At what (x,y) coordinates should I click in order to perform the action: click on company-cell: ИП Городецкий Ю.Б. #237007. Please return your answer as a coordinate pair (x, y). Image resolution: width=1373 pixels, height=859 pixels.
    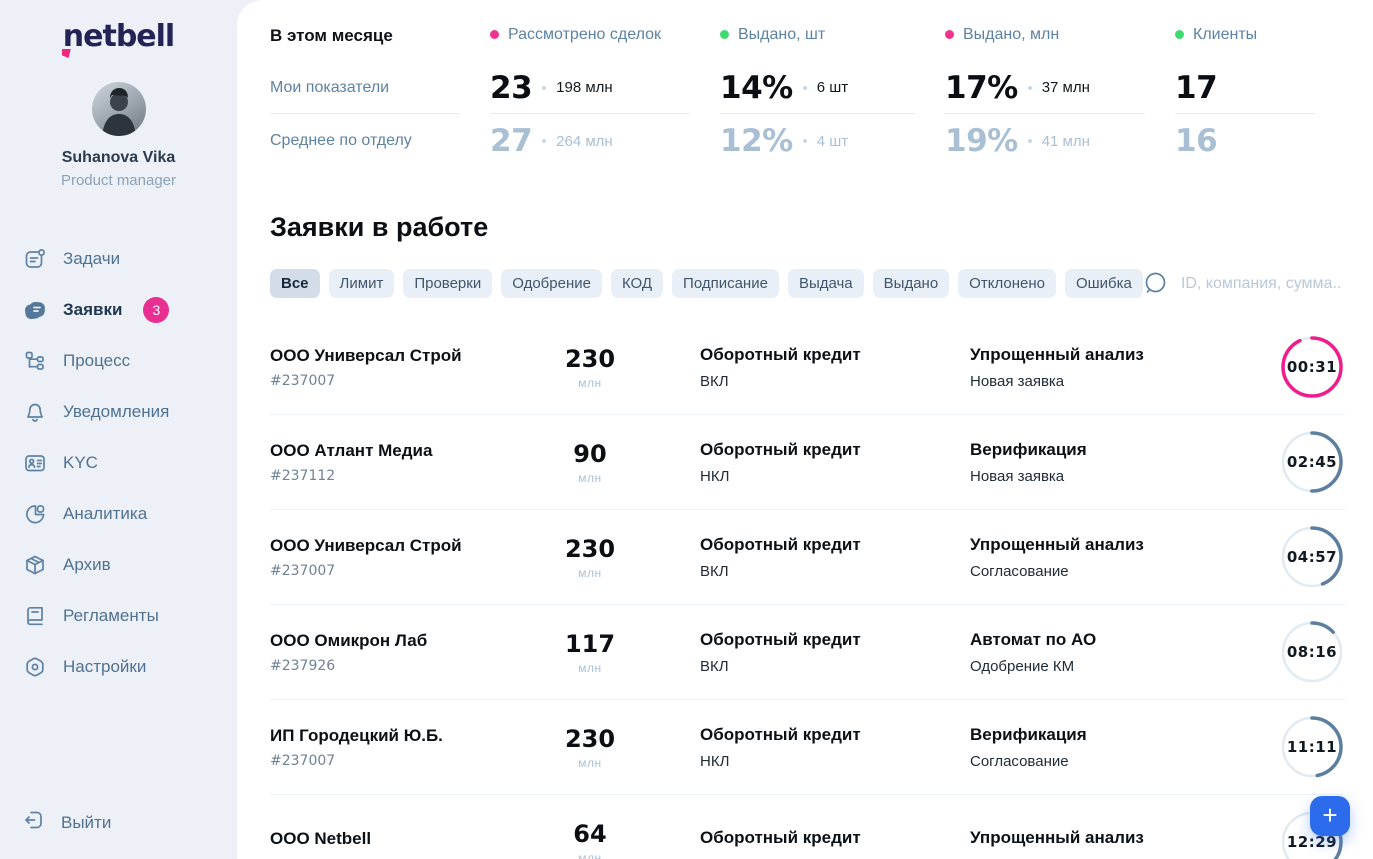
    Looking at the image, I should click on (405, 747).